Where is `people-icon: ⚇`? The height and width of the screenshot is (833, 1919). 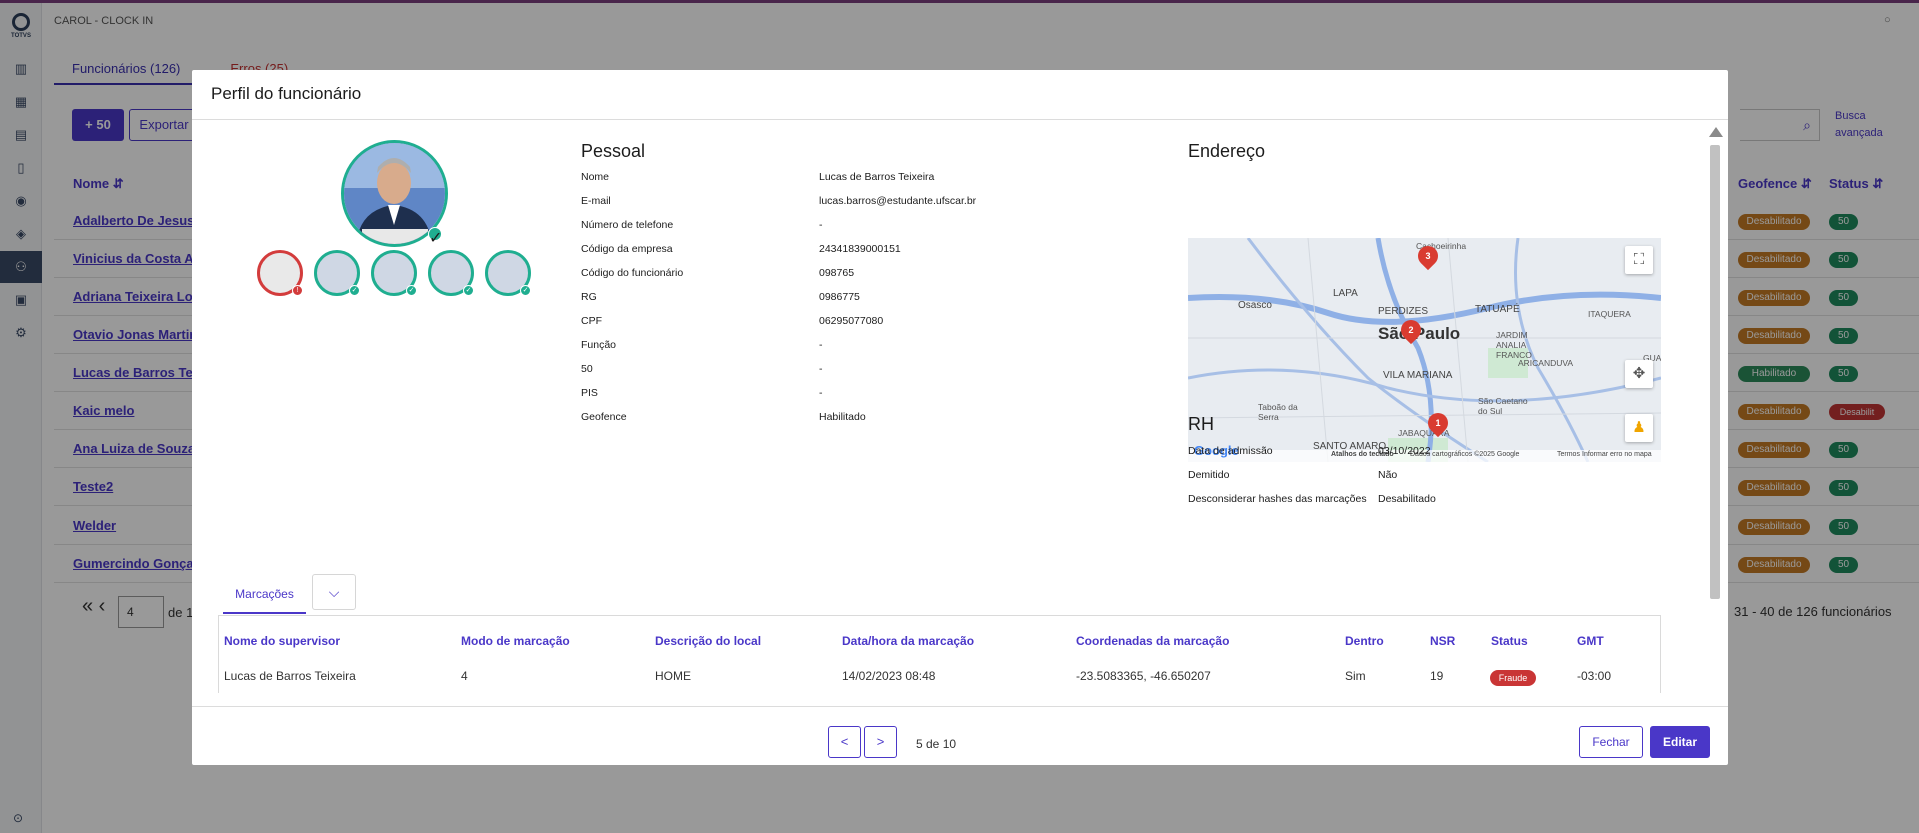 people-icon: ⚇ is located at coordinates (21, 267).